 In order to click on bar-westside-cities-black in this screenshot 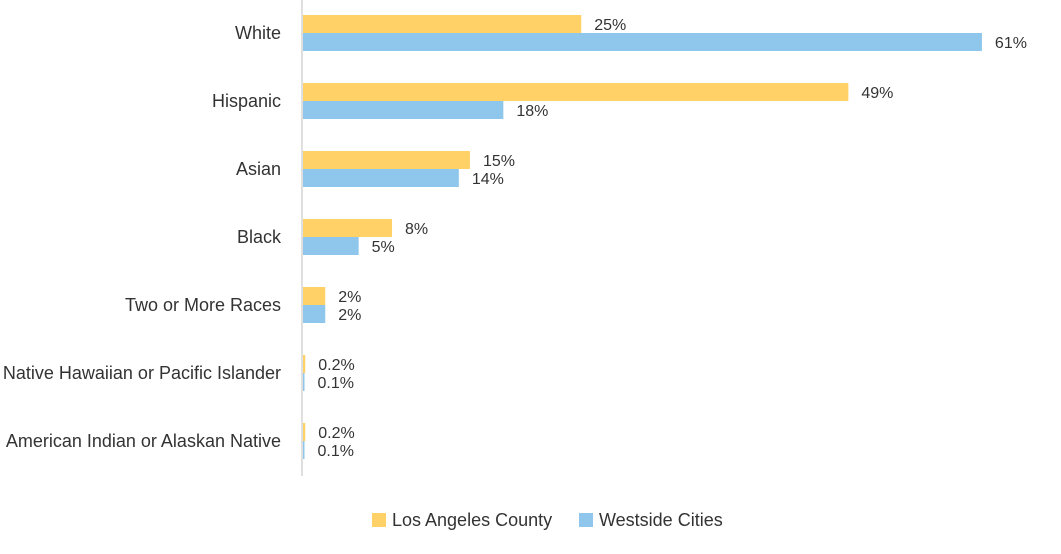, I will do `click(331, 246)`.